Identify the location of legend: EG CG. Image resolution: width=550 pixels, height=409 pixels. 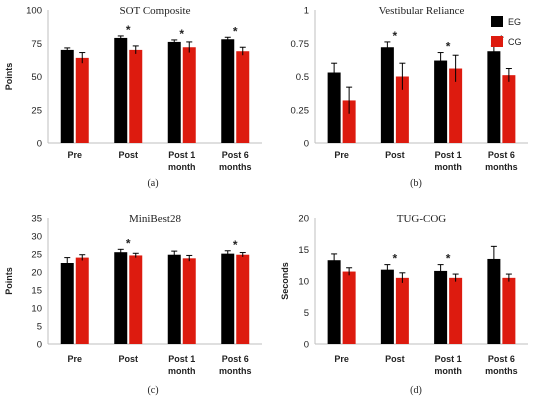
(506, 31).